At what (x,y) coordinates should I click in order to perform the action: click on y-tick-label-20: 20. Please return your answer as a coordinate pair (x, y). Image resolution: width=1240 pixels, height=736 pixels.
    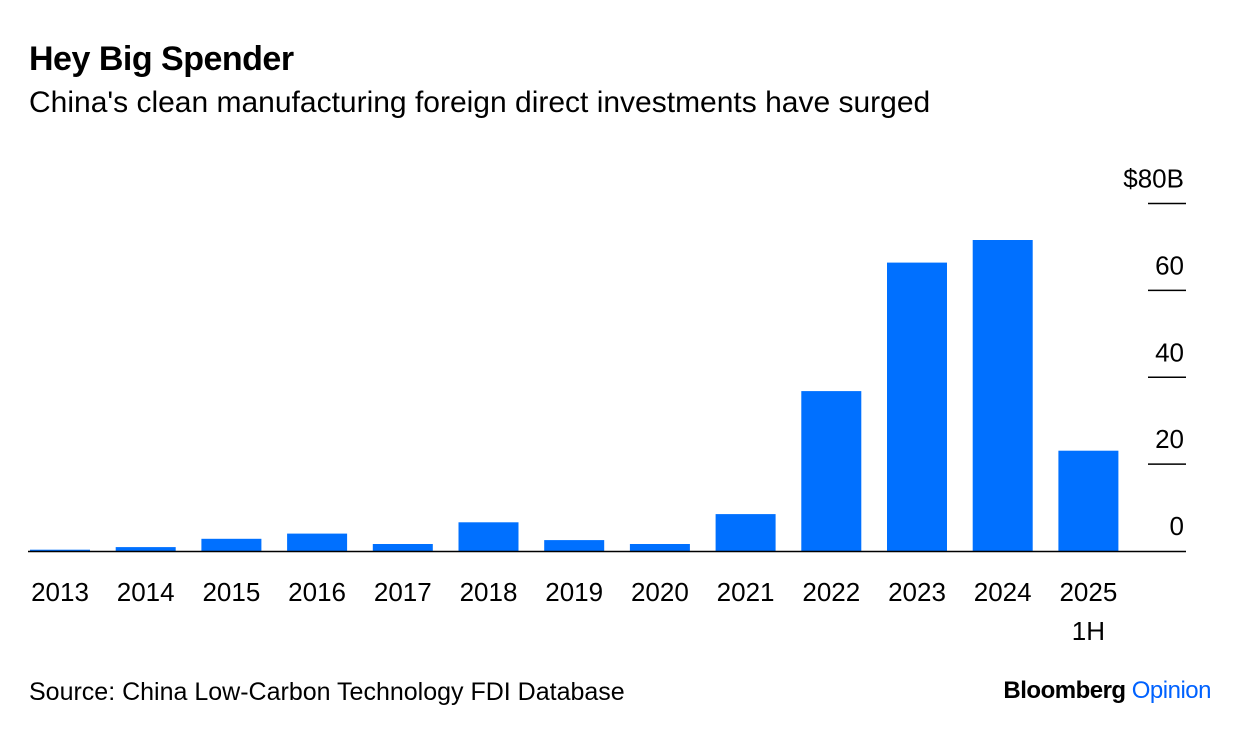
    Looking at the image, I should click on (1169, 439).